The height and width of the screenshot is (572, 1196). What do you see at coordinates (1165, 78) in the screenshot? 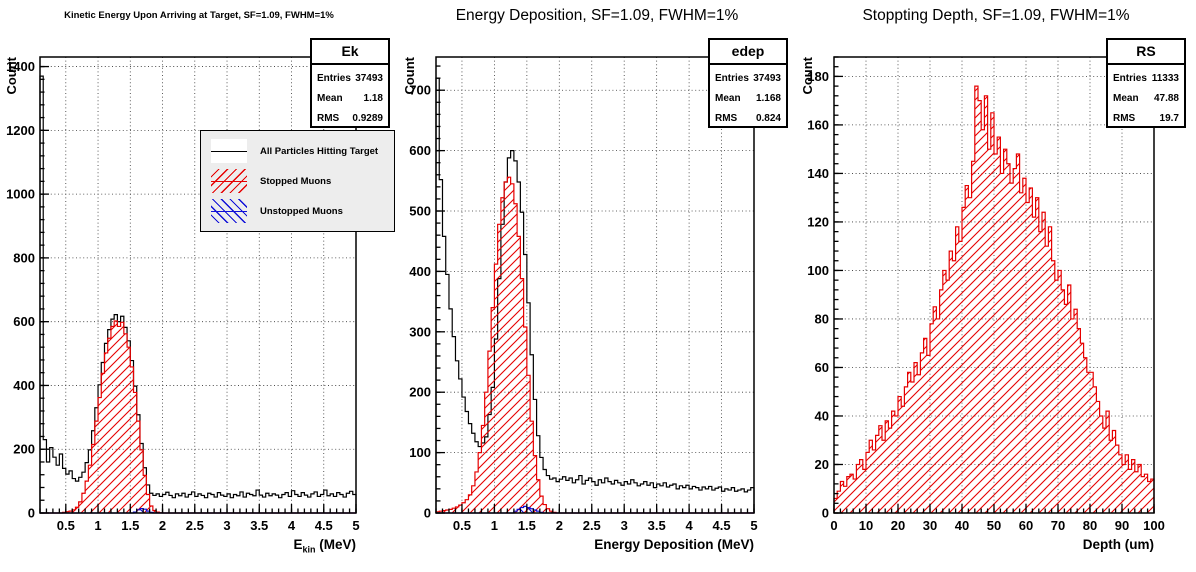
I see `stats-entries-value: 11333` at bounding box center [1165, 78].